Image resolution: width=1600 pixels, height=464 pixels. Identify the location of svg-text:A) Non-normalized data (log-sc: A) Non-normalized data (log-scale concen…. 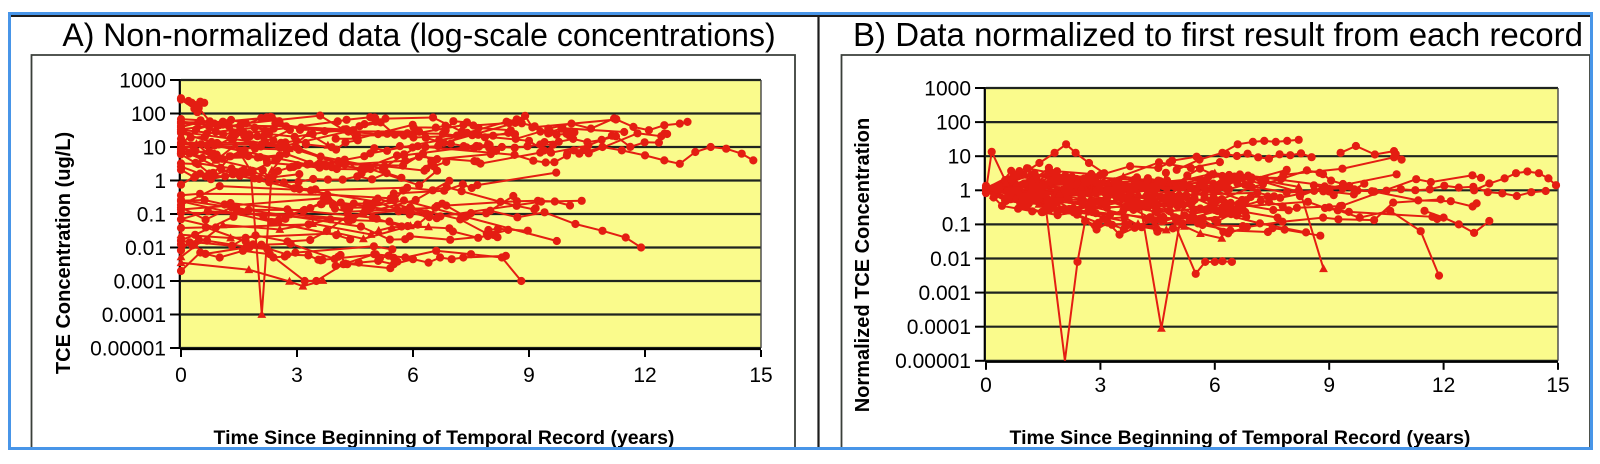
(418, 35).